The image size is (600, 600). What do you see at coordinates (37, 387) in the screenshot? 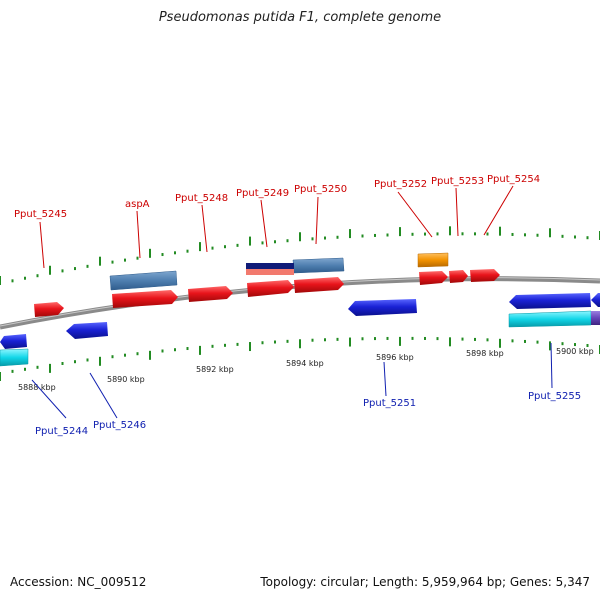
I see `scale-label: 5888 kbp` at bounding box center [37, 387].